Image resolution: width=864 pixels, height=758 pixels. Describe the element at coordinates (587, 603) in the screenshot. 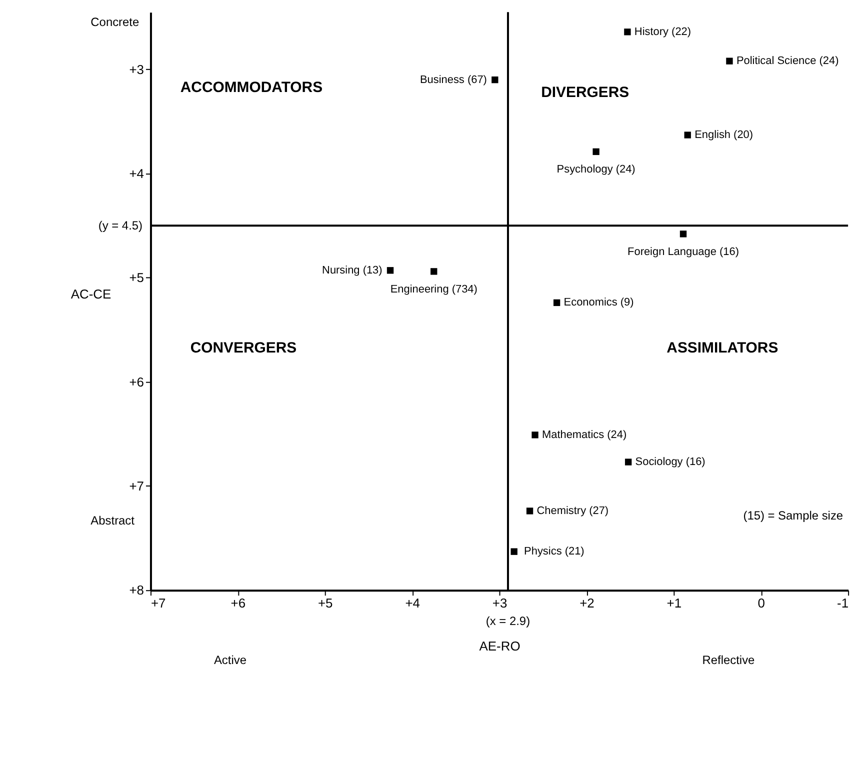

I see `x-tick-label: +2` at that location.